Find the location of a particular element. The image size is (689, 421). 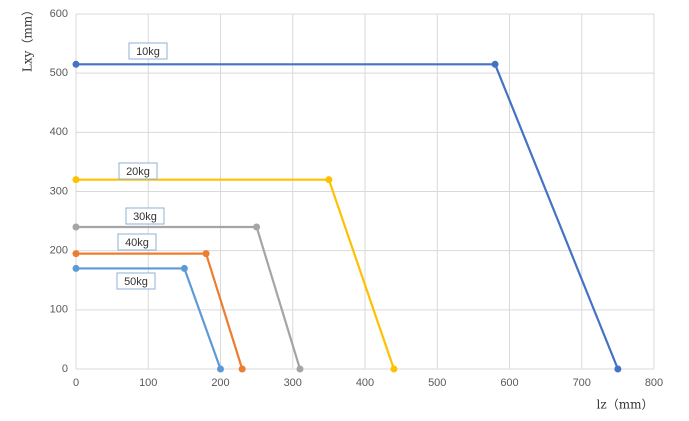

y-tick-label: 600 is located at coordinates (59, 14).